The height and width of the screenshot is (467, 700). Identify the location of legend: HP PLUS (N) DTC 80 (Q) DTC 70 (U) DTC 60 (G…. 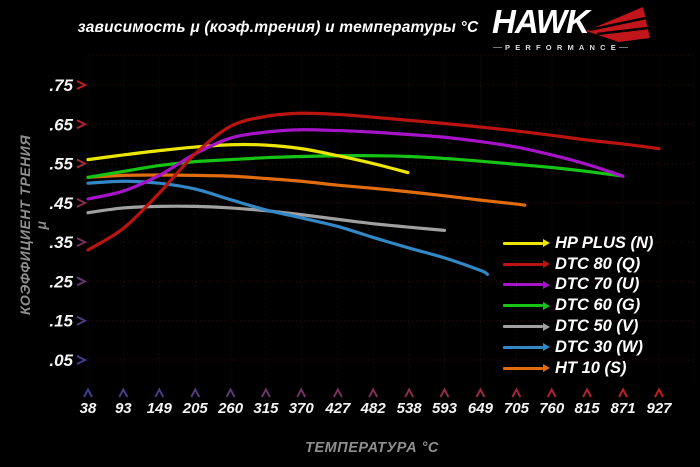
(578, 306).